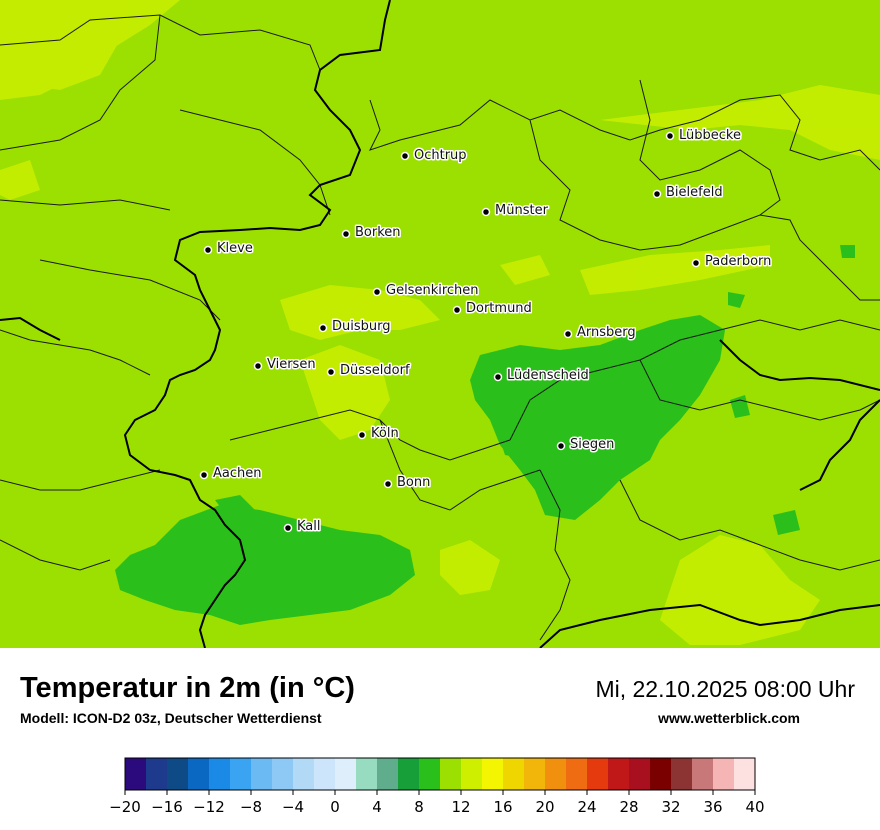 This screenshot has height=830, width=880. What do you see at coordinates (754, 807) in the screenshot?
I see `colorbar-tick-label: 40` at bounding box center [754, 807].